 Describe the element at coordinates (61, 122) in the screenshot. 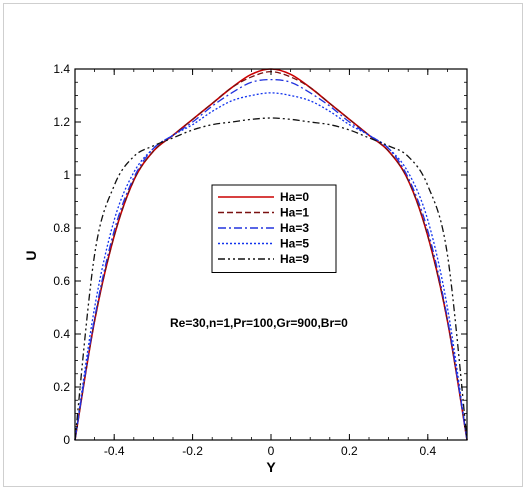

I see `y-tick-label: 1.2` at that location.